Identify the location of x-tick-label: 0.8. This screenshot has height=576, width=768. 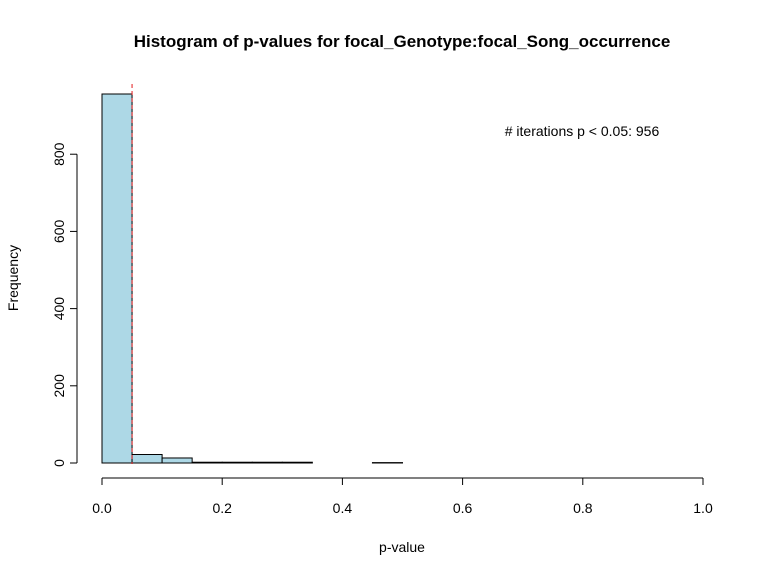
(583, 508).